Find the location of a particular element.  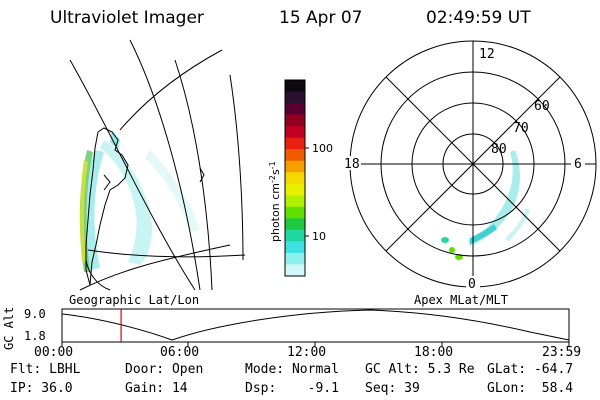

timeline-x-tick: 18:00 is located at coordinates (434, 352).